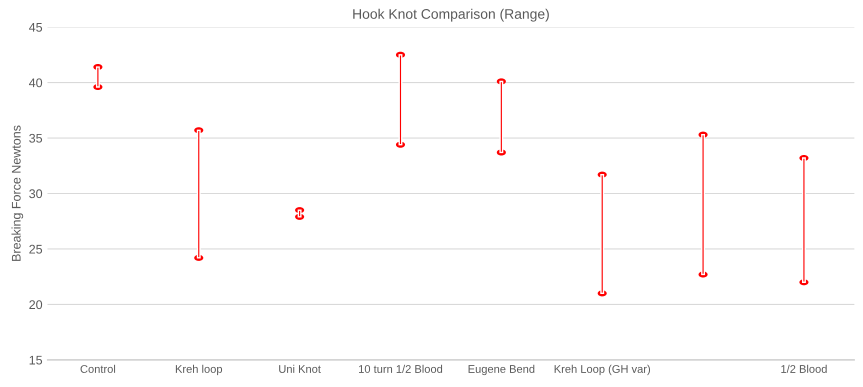 Image resolution: width=863 pixels, height=387 pixels. What do you see at coordinates (199, 370) in the screenshot?
I see `x-tick-label: Kreh loop` at bounding box center [199, 370].